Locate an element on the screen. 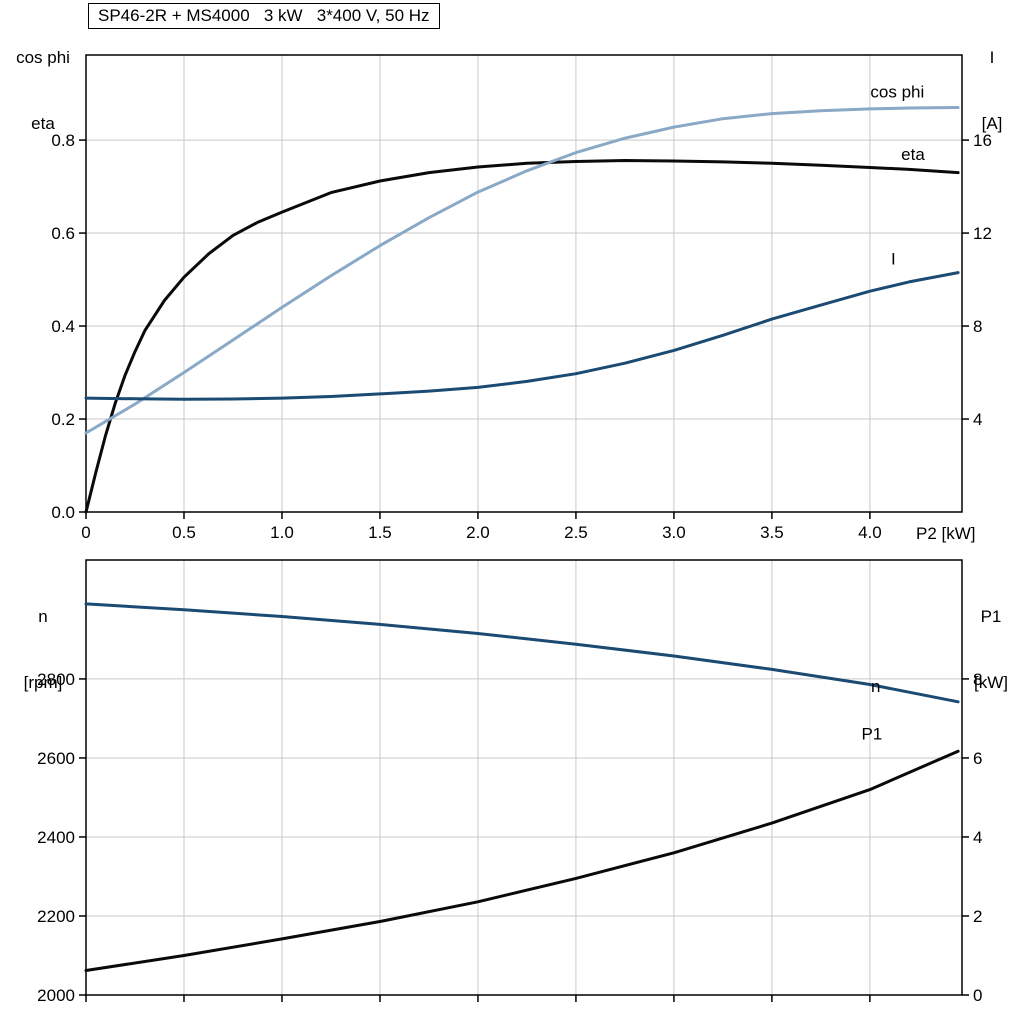  speed-axis-label: n is located at coordinates (43, 616).